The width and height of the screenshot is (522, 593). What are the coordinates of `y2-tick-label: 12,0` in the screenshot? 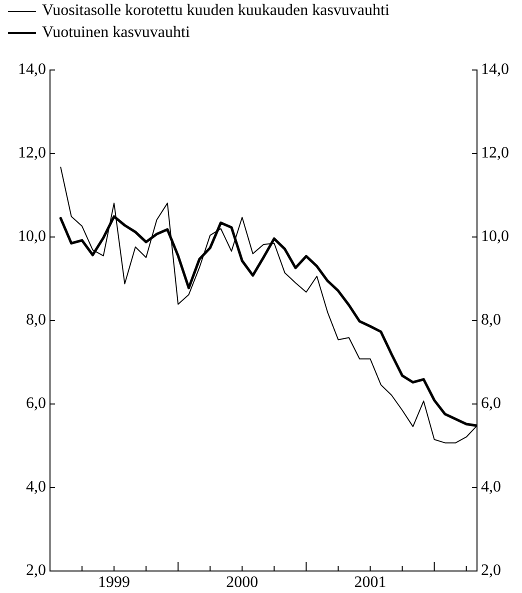 It's located at (495, 153).